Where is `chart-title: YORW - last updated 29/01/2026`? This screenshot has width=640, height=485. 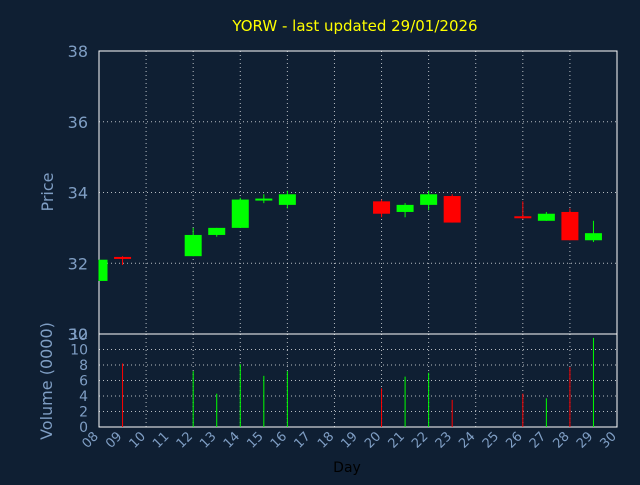
chart-title: YORW - last updated 29/01/2026 is located at coordinates (354, 26).